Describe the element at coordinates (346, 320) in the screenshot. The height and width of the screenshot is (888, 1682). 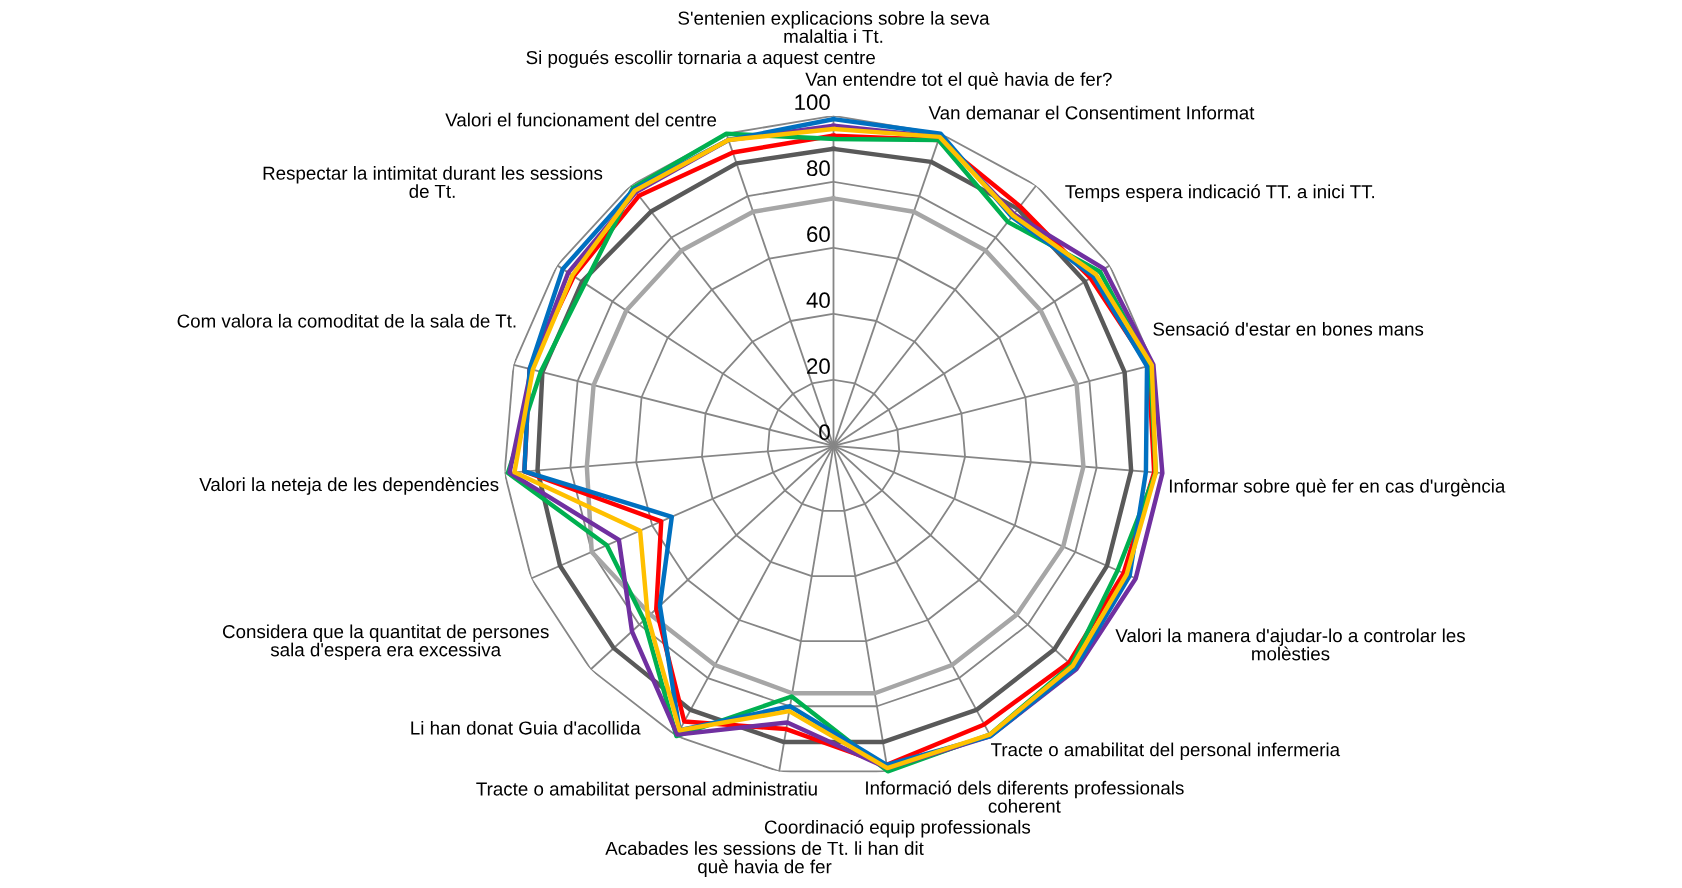
I see `spoke-label: Com valora la comoditat de la sala de Tt.` at that location.